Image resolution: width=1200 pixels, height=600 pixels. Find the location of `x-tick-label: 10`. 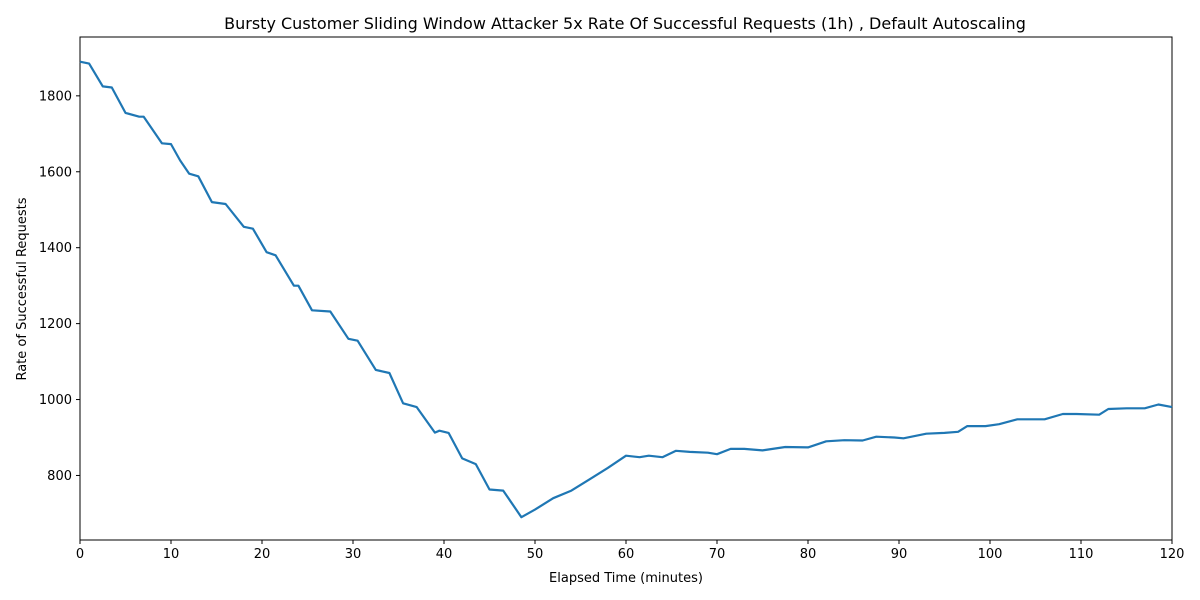

x-tick-label: 10 is located at coordinates (171, 554).